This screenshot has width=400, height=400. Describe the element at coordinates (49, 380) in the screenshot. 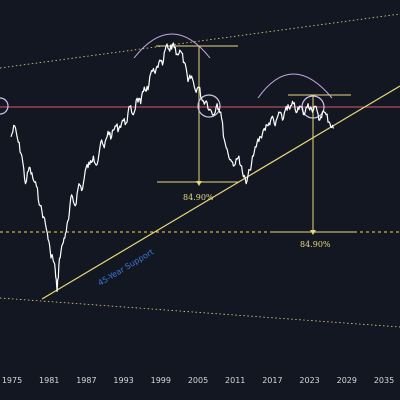

I see `x-tick-1981: 1981` at that location.